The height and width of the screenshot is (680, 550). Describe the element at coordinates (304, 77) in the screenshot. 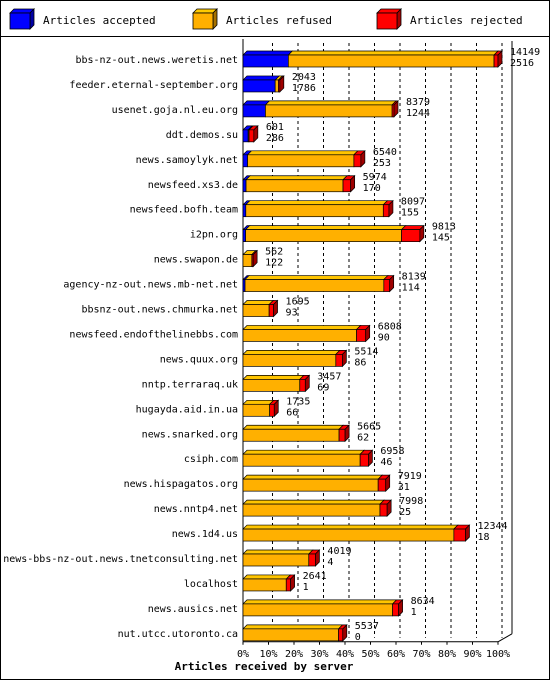

I see `value-label-total: 2043` at that location.